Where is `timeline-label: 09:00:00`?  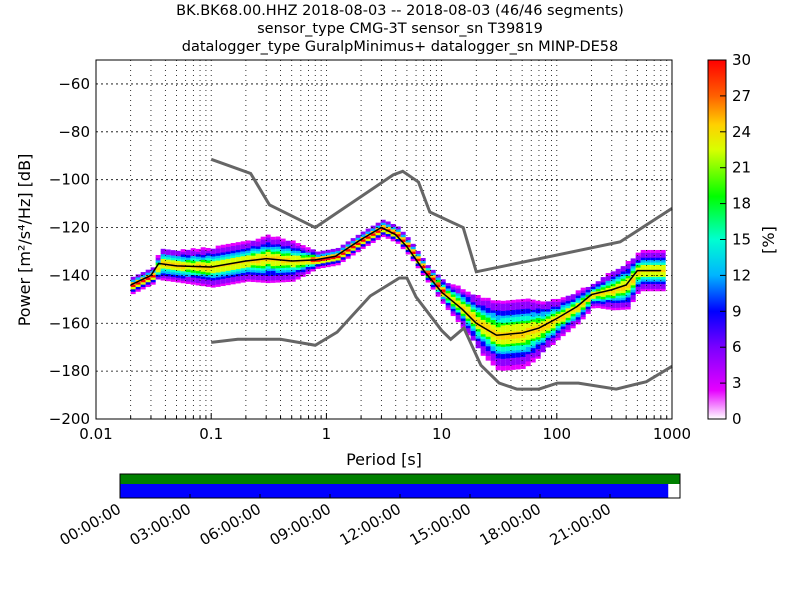
timeline-label: 09:00:00 is located at coordinates (300, 524).